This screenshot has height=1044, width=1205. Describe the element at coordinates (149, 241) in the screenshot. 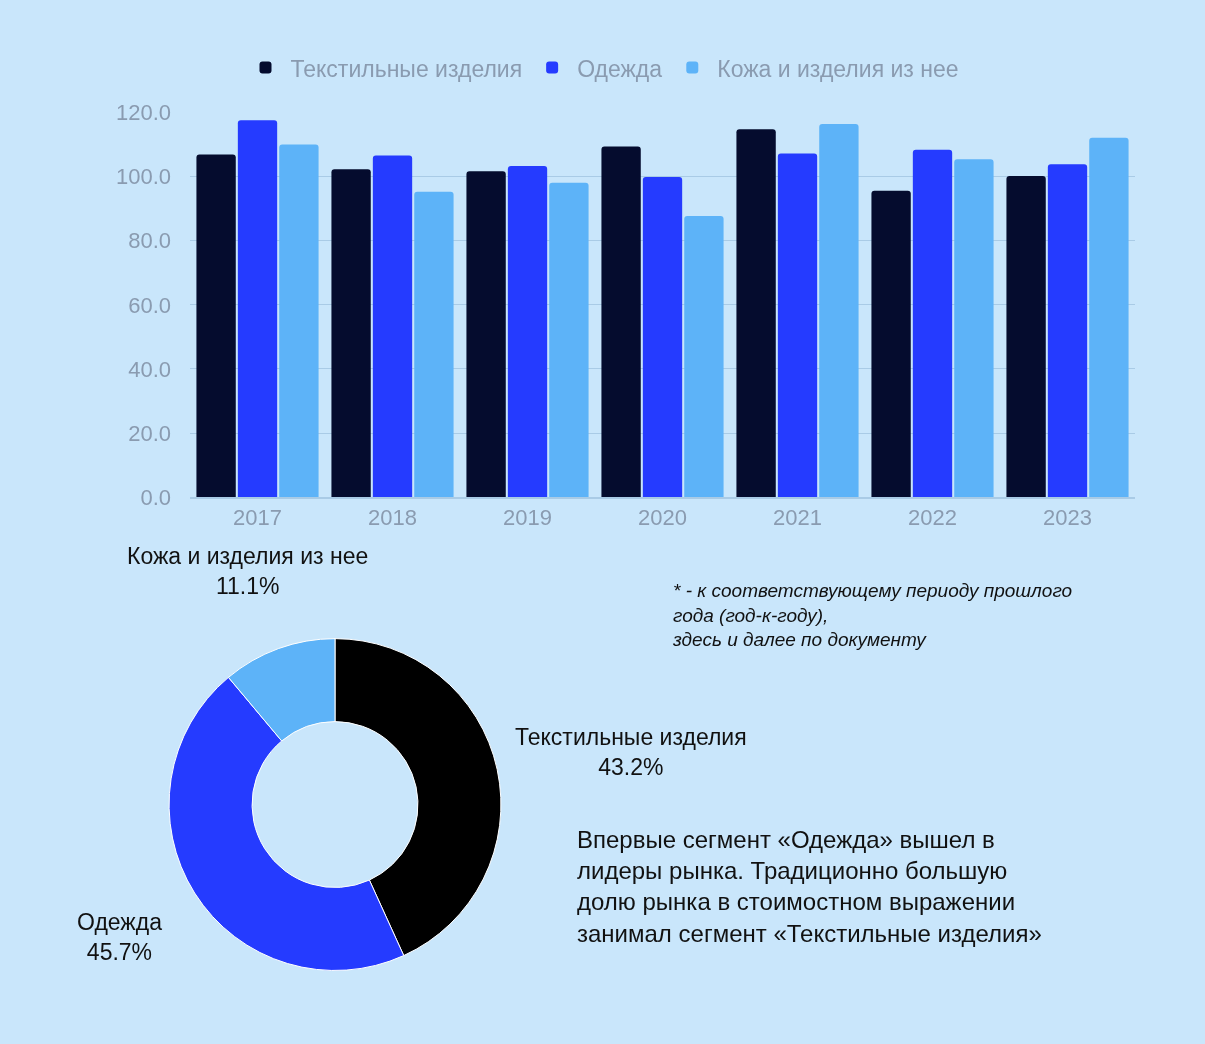

I see `y-tick-label: 80.0` at that location.